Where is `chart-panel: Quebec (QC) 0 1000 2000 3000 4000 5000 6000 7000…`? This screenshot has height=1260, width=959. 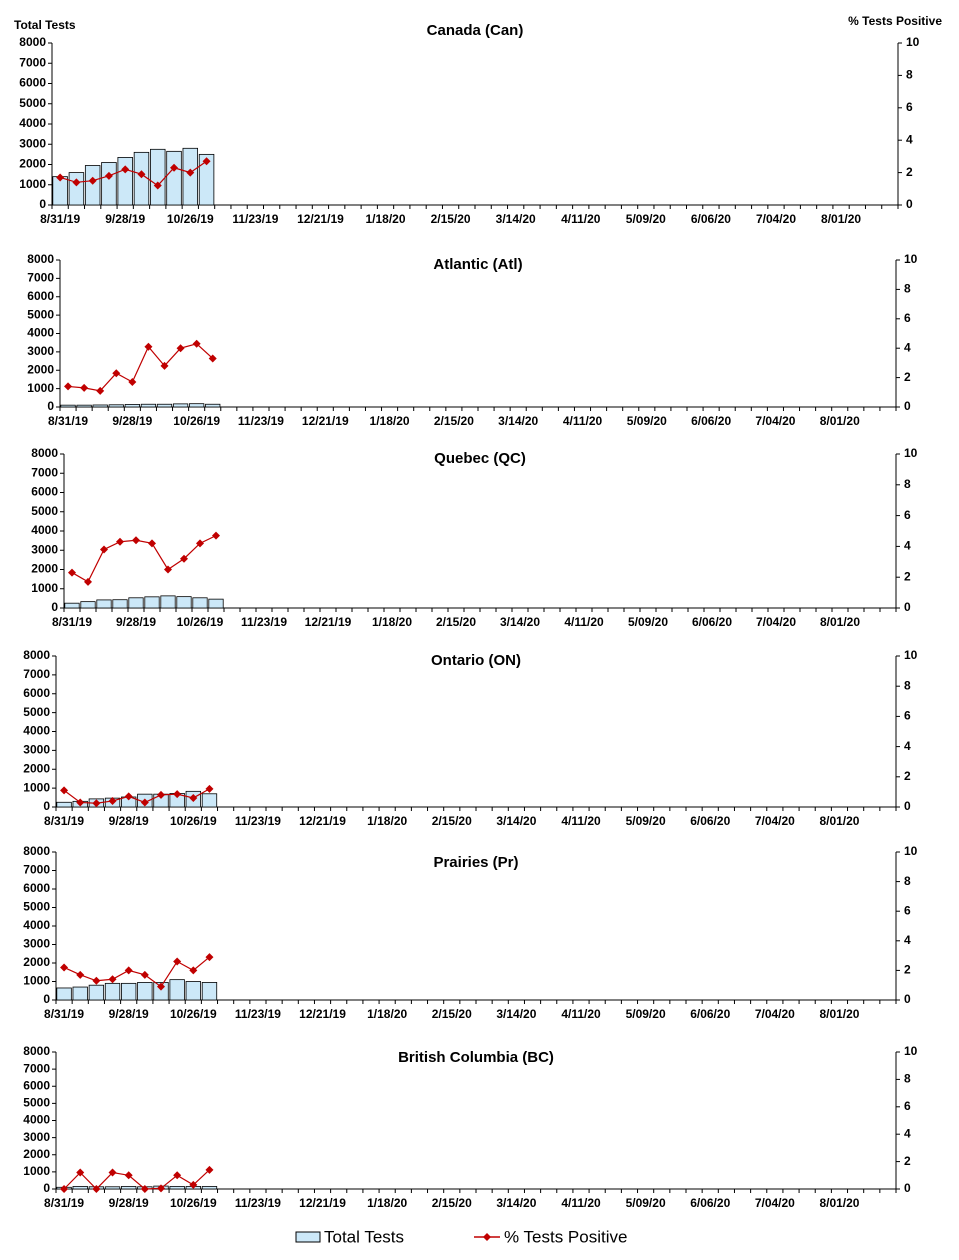 chart-panel: Quebec (QC) 0 1000 2000 3000 4000 5000 6000 7000… is located at coordinates (474, 537).